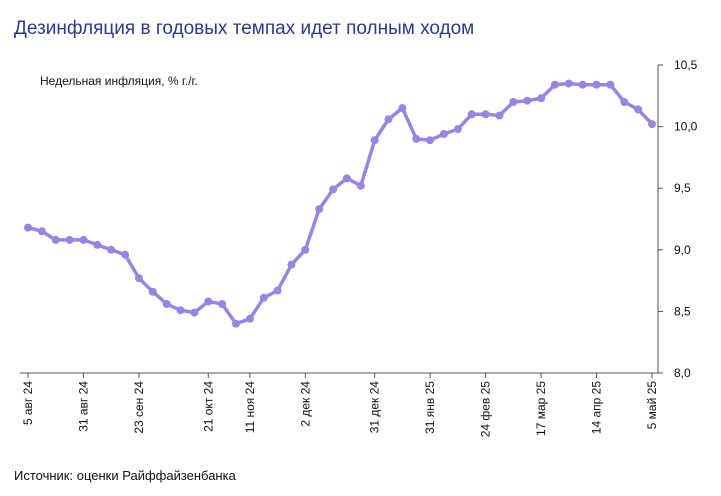 This screenshot has width=721, height=496. Describe the element at coordinates (486, 409) in the screenshot. I see `x-tick-label: 24 фев 25` at that location.